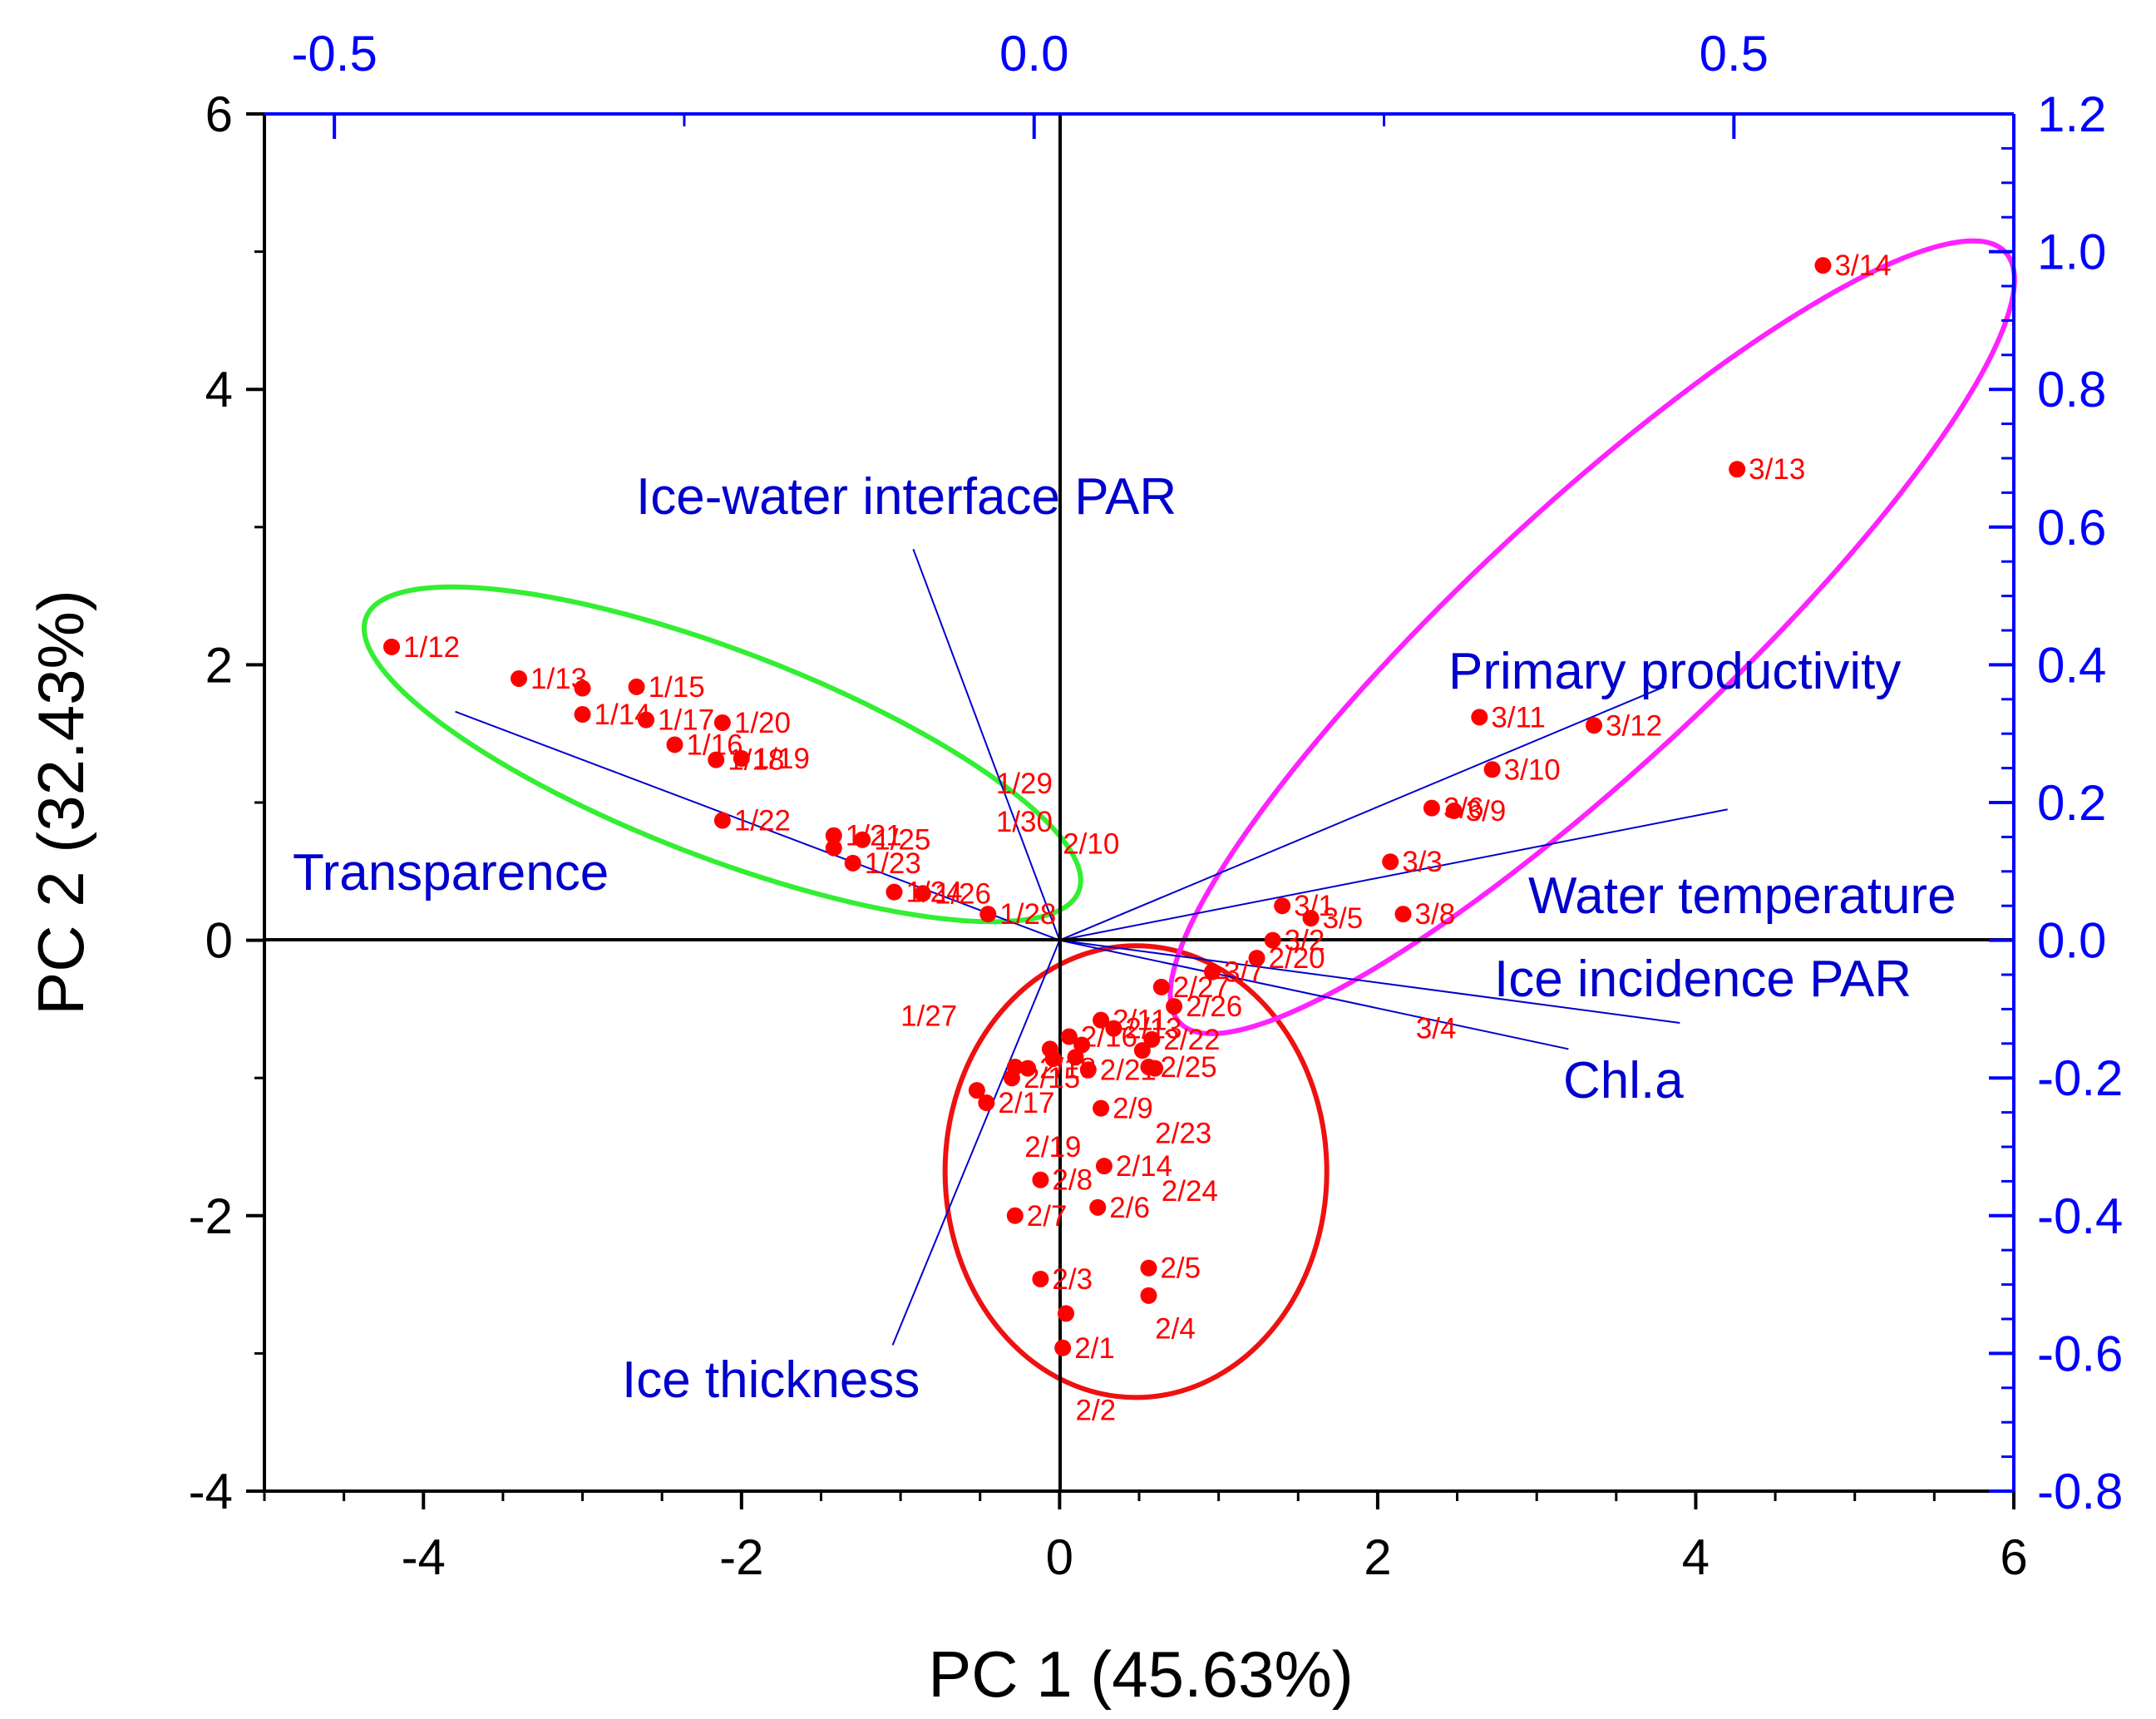 This screenshot has height=1719, width=2156. I want to click on data-point-label: 2/14, so click(1144, 1166).